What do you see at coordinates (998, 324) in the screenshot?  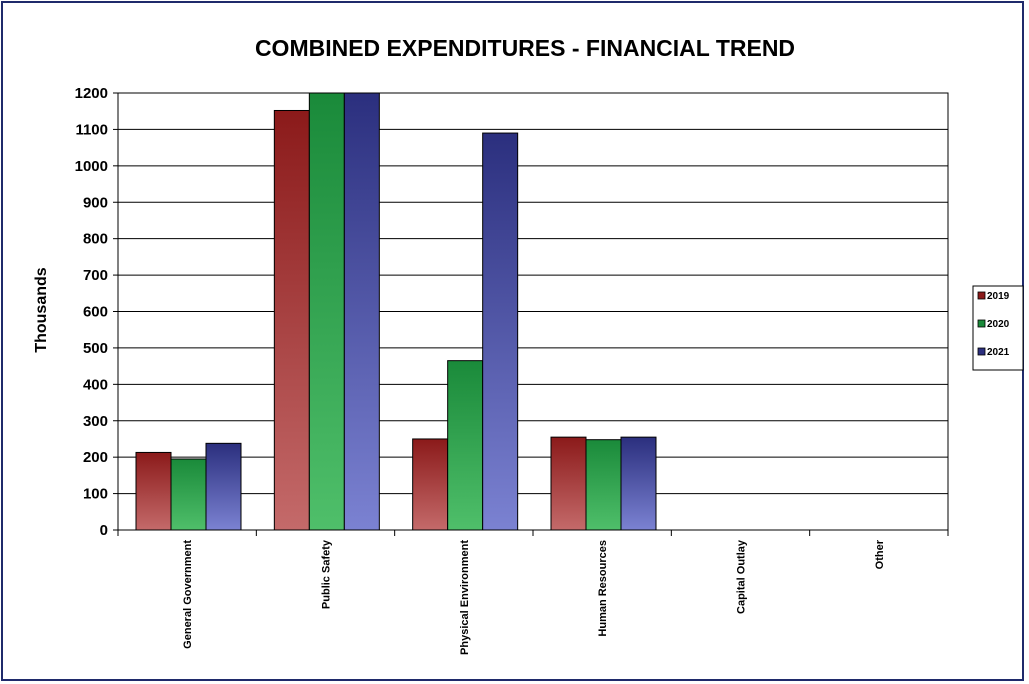 I see `legend-label: 2020` at bounding box center [998, 324].